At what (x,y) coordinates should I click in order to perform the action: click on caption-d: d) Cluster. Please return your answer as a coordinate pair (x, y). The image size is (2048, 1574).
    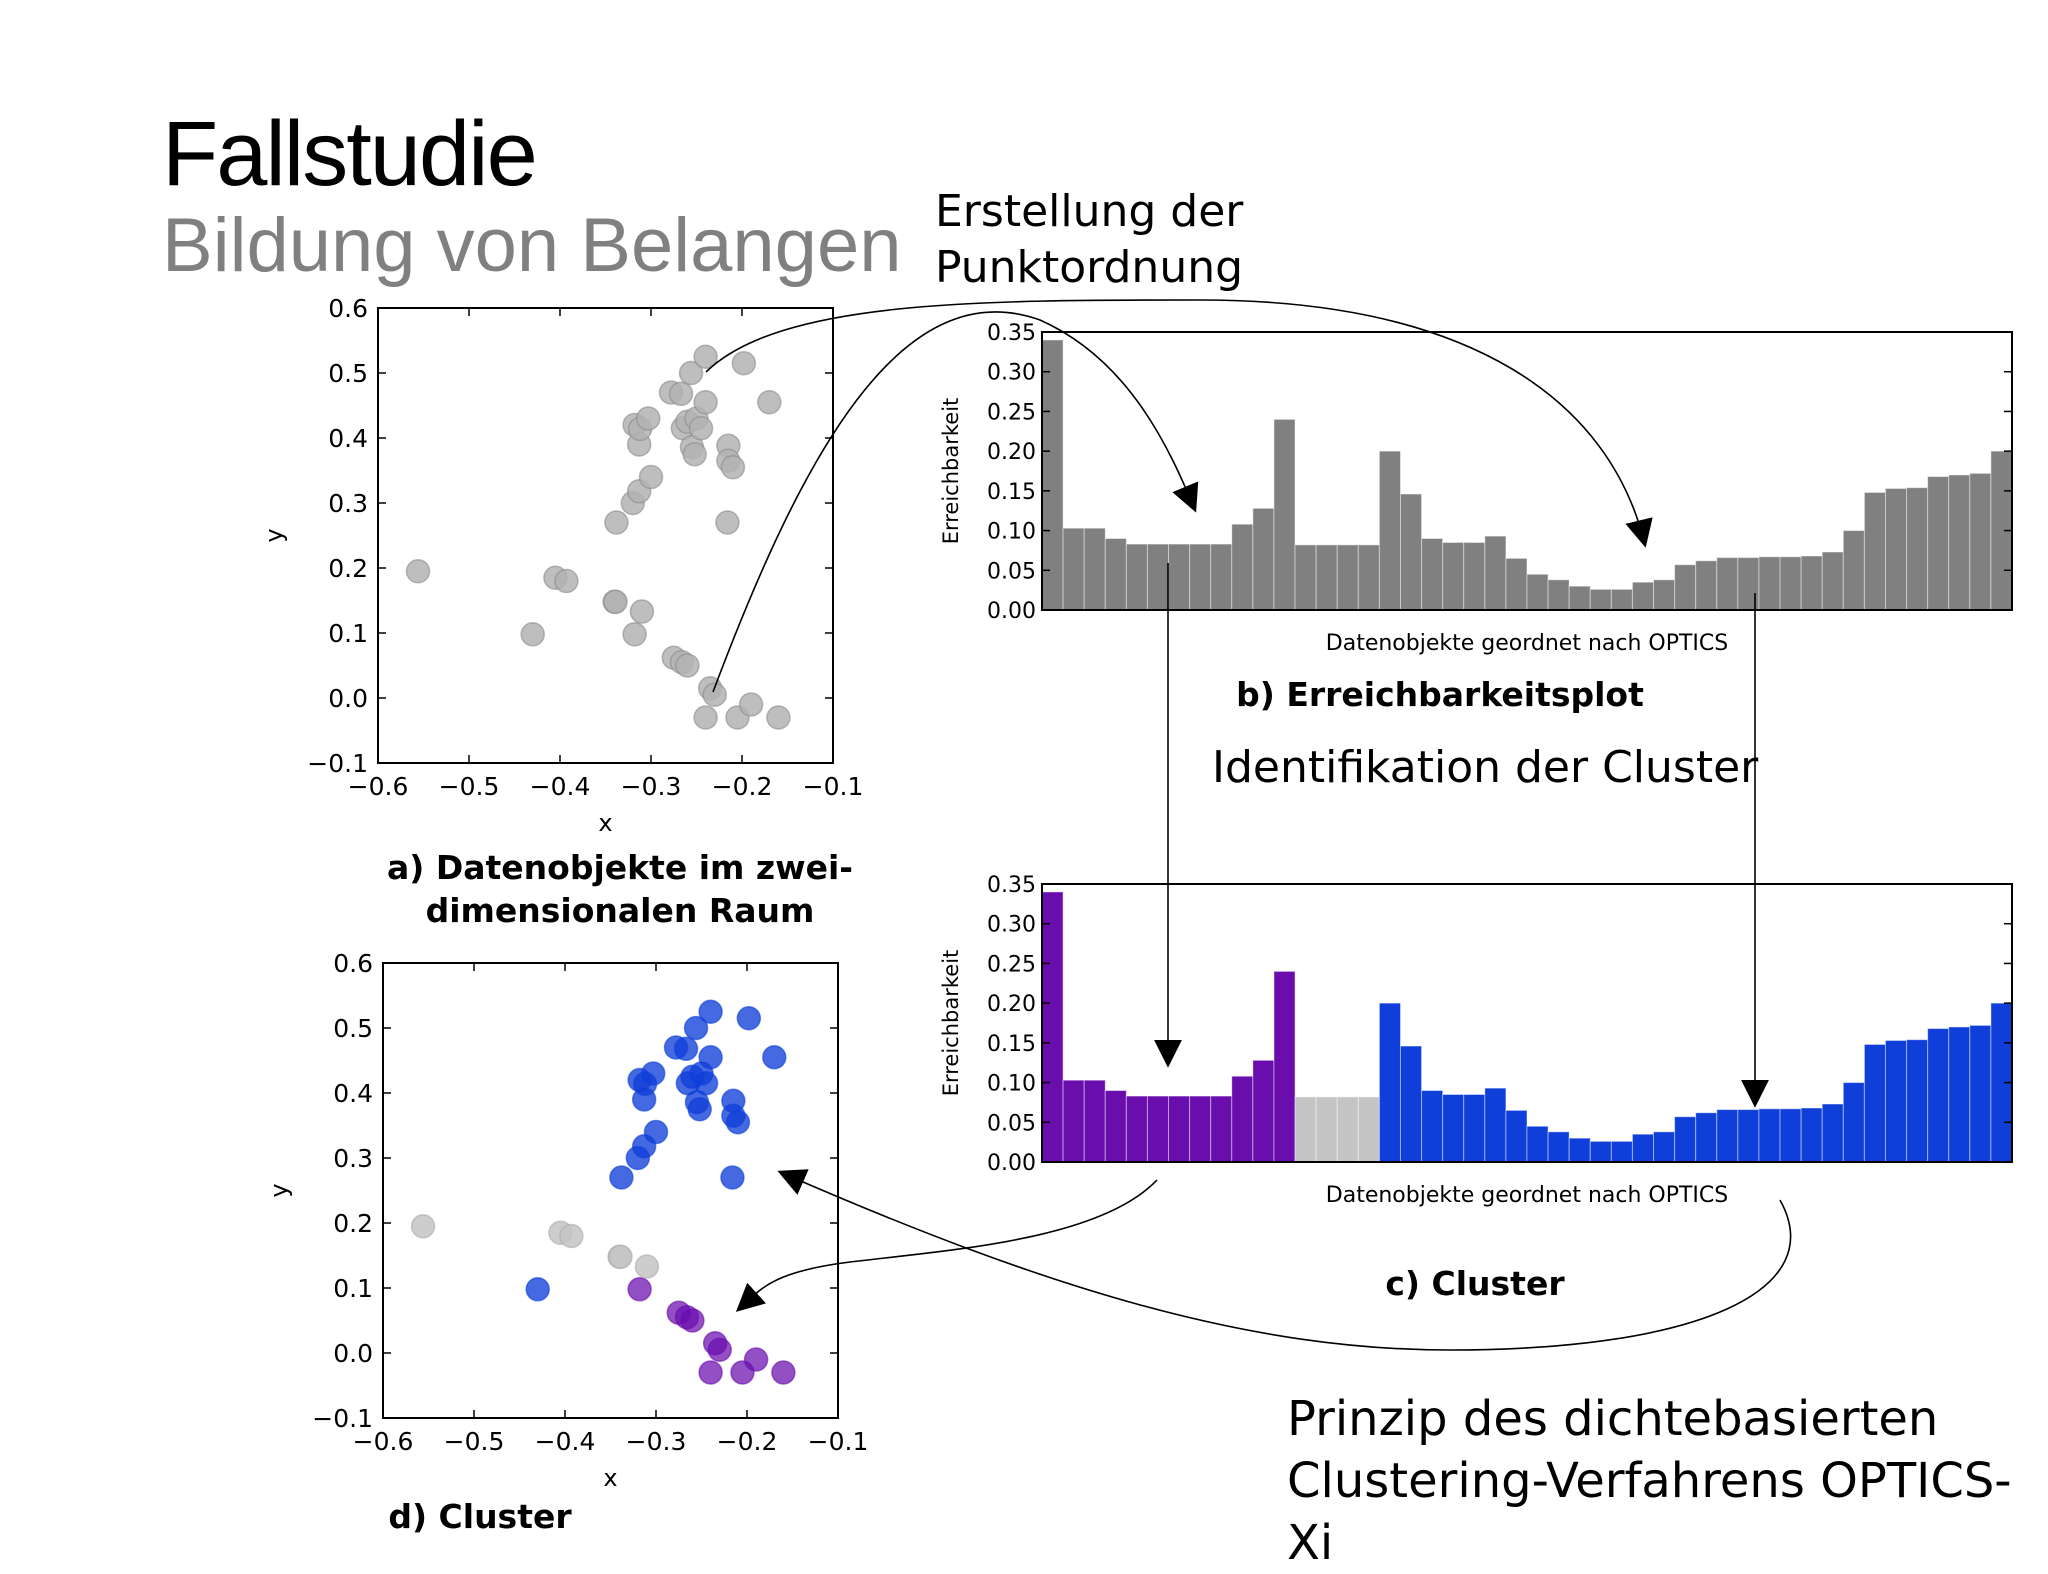
    Looking at the image, I should click on (480, 1516).